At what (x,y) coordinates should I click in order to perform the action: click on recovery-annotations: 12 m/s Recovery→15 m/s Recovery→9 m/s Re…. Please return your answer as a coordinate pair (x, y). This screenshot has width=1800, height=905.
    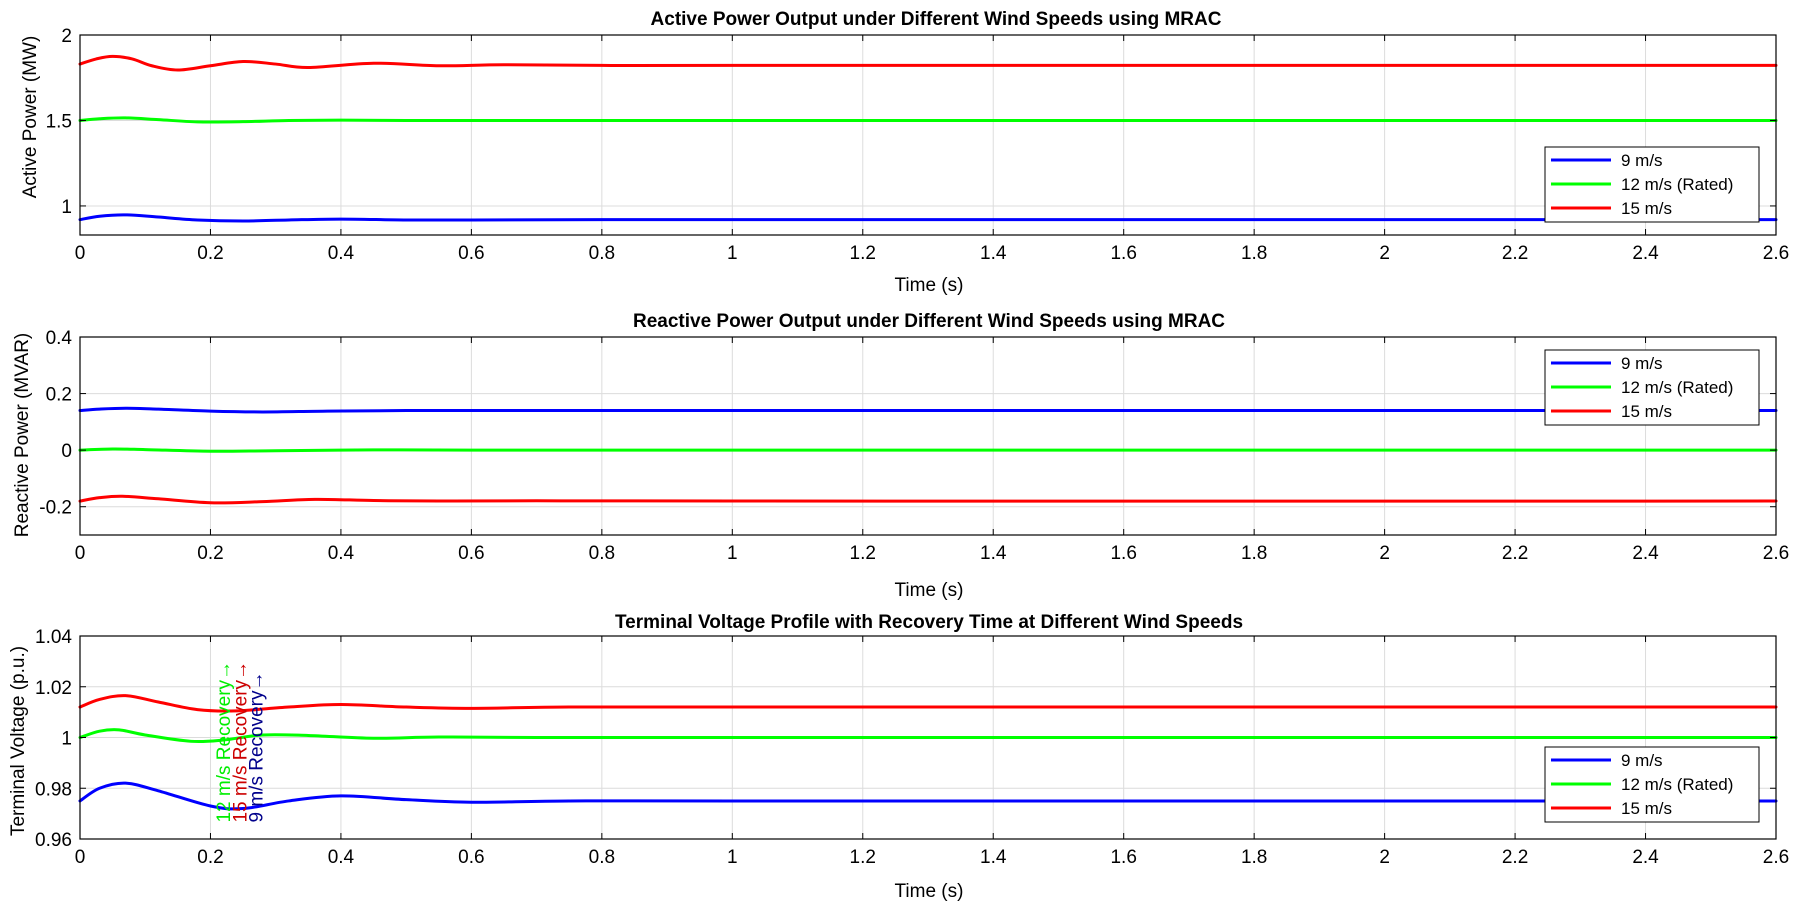
    Looking at the image, I should click on (241, 742).